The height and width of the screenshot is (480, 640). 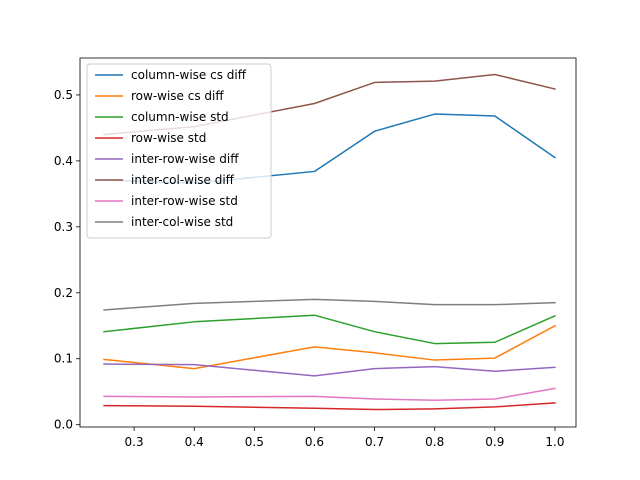 I want to click on x-tick-label-6: 0.9, so click(x=494, y=442).